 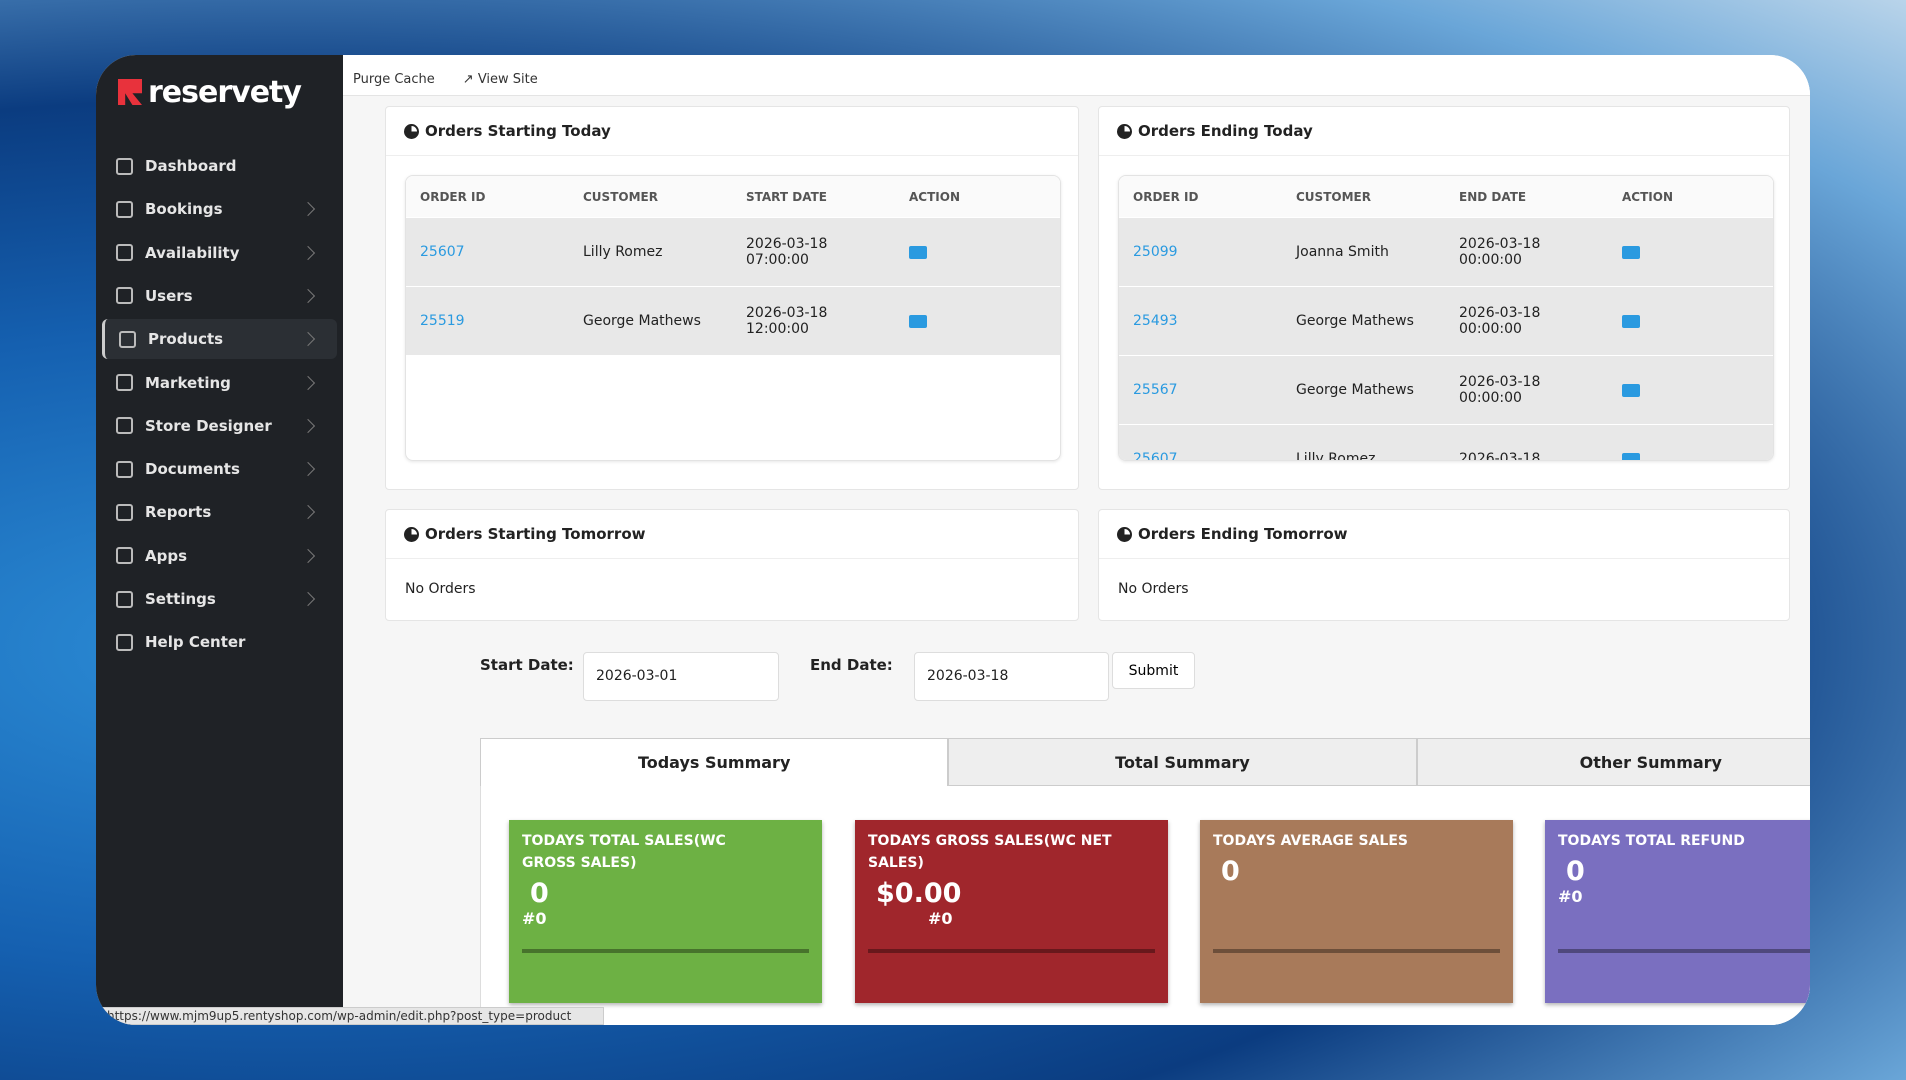 What do you see at coordinates (1182, 762) in the screenshot?
I see `tab: Total Summary` at bounding box center [1182, 762].